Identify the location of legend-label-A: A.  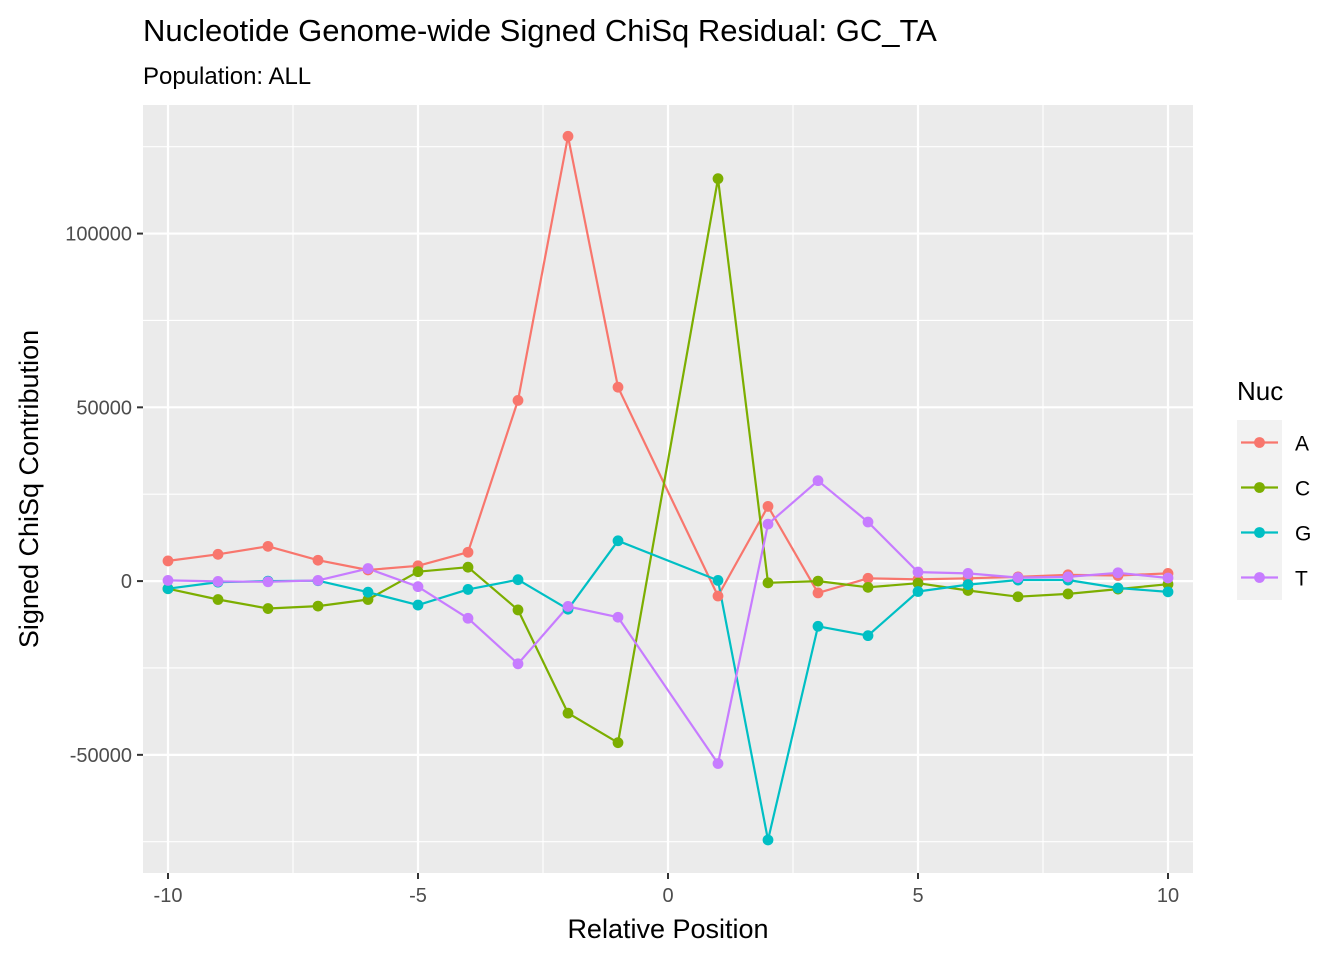
(1302, 444).